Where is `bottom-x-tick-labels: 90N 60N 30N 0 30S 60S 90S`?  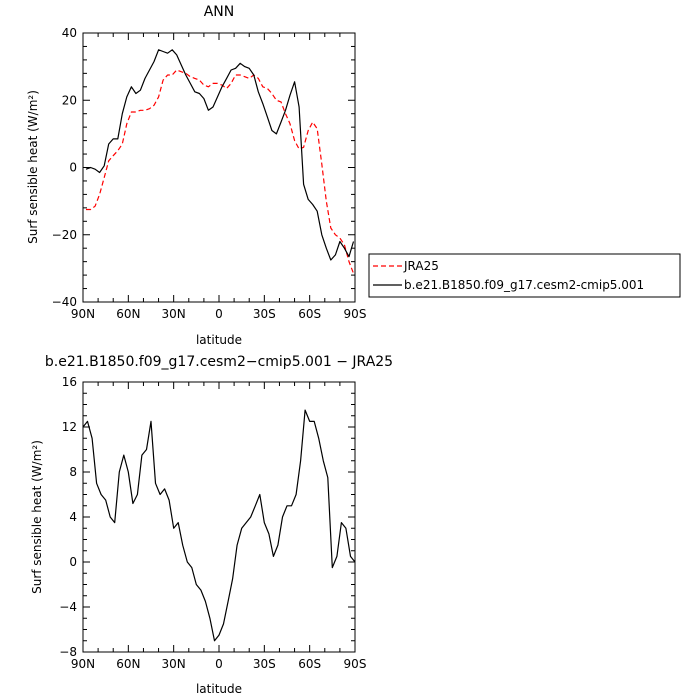
bottom-x-tick-labels: 90N 60N 30N 0 30S 60S 90S is located at coordinates (219, 664).